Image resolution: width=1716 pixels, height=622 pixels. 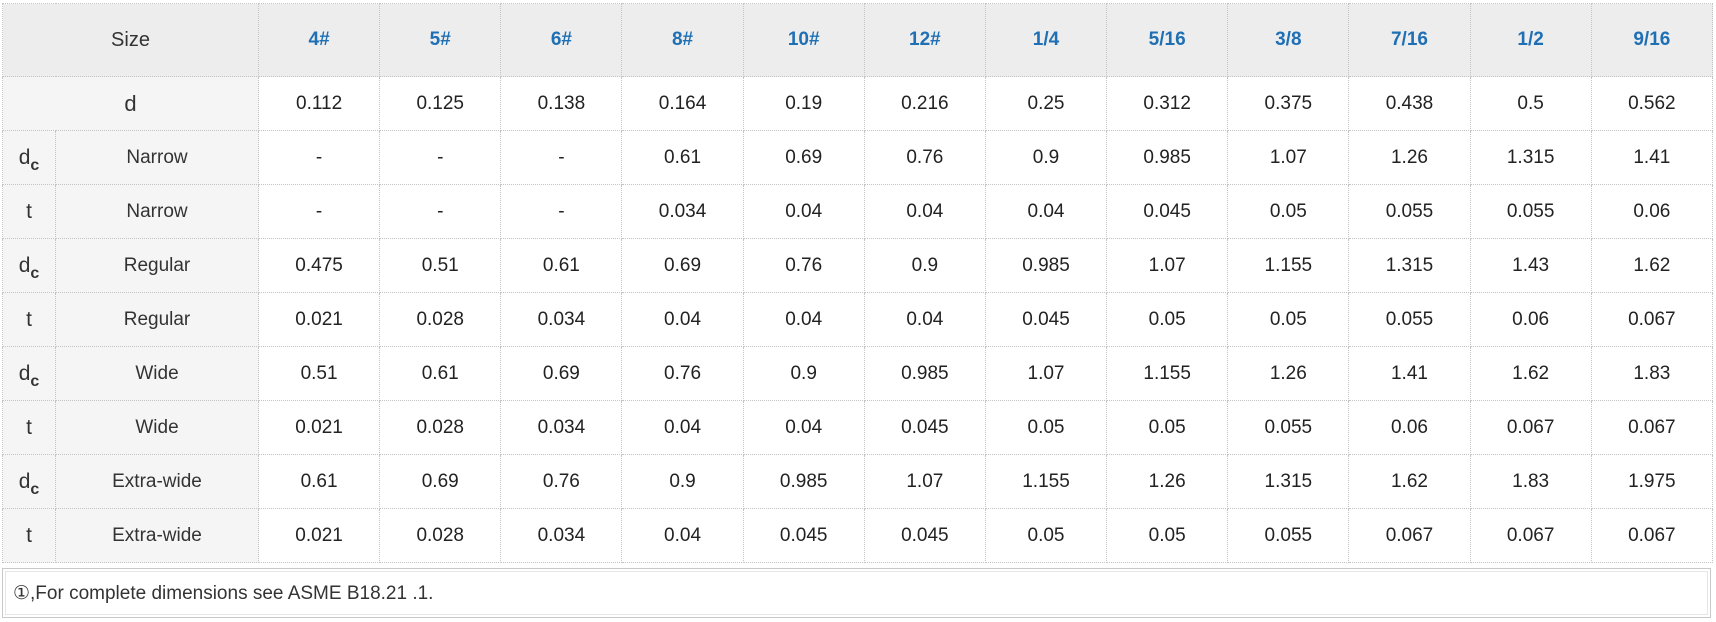 I want to click on table-cell: 0.5, so click(x=1530, y=103).